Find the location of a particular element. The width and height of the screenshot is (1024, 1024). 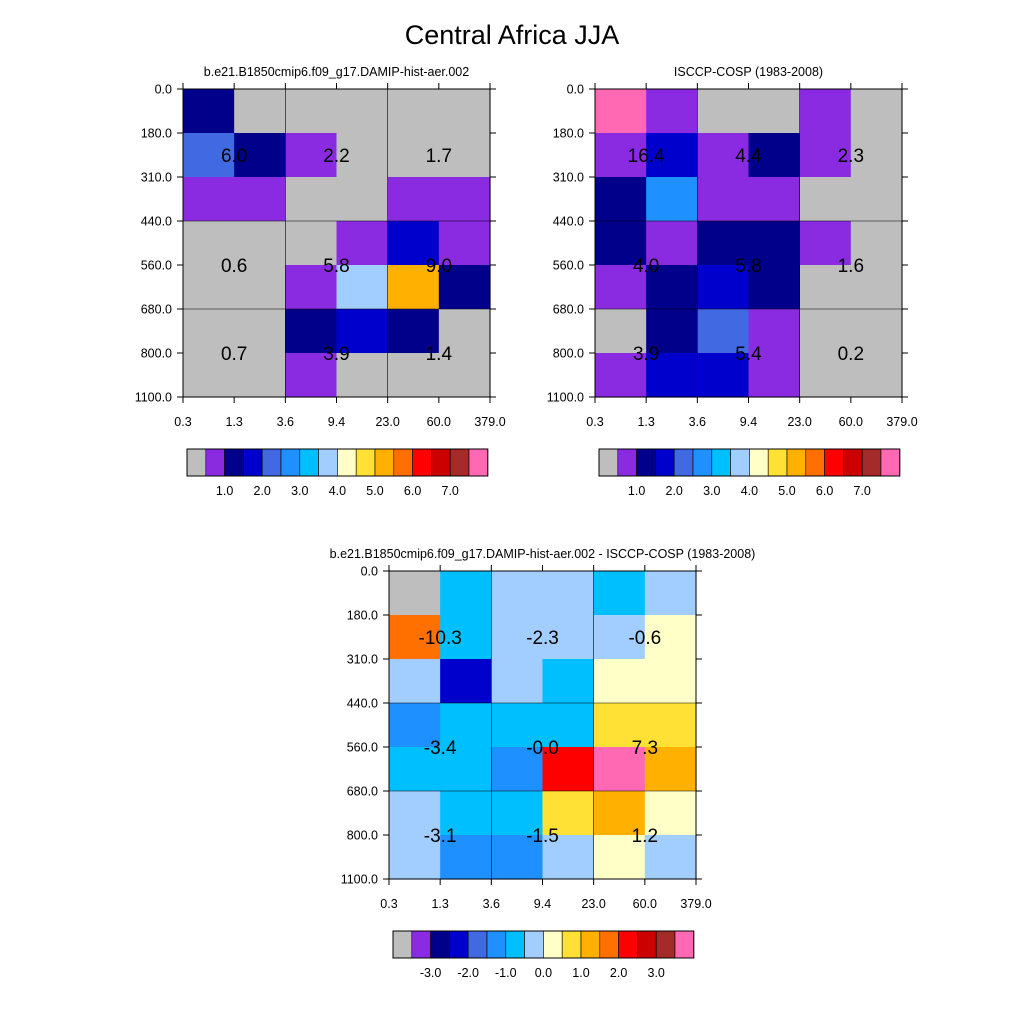

group-value-label: 1.7 is located at coordinates (439, 156).